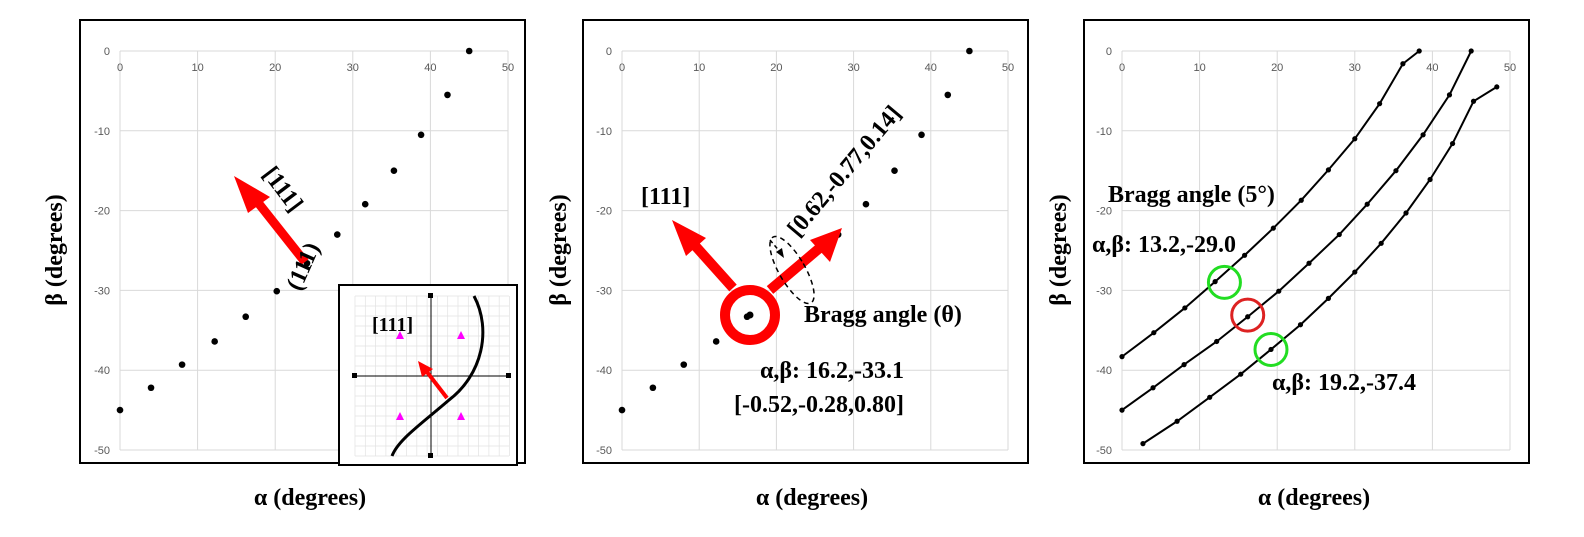 This screenshot has width=1584, height=537. I want to click on panel-3-lower-coords: α,β: 19.2,-37.4, so click(1344, 383).